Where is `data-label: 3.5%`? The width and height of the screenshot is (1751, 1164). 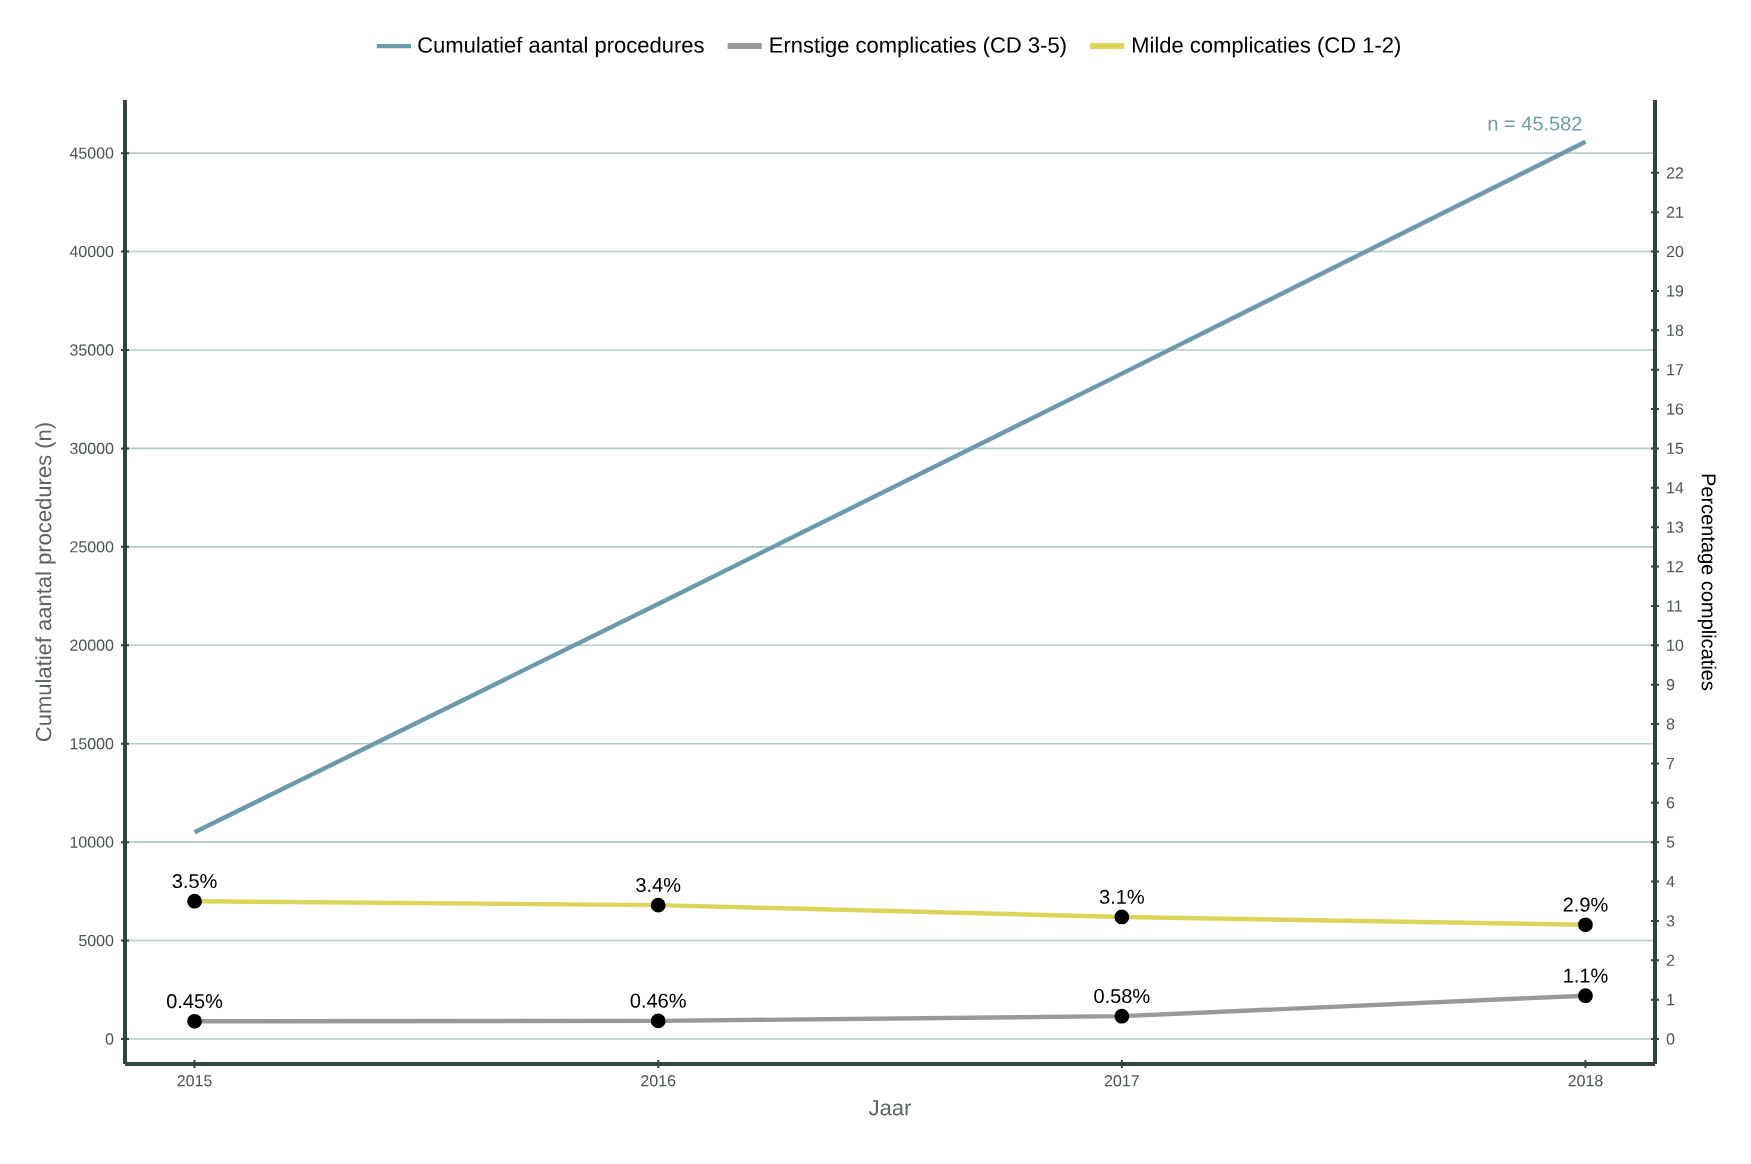 data-label: 3.5% is located at coordinates (194, 881).